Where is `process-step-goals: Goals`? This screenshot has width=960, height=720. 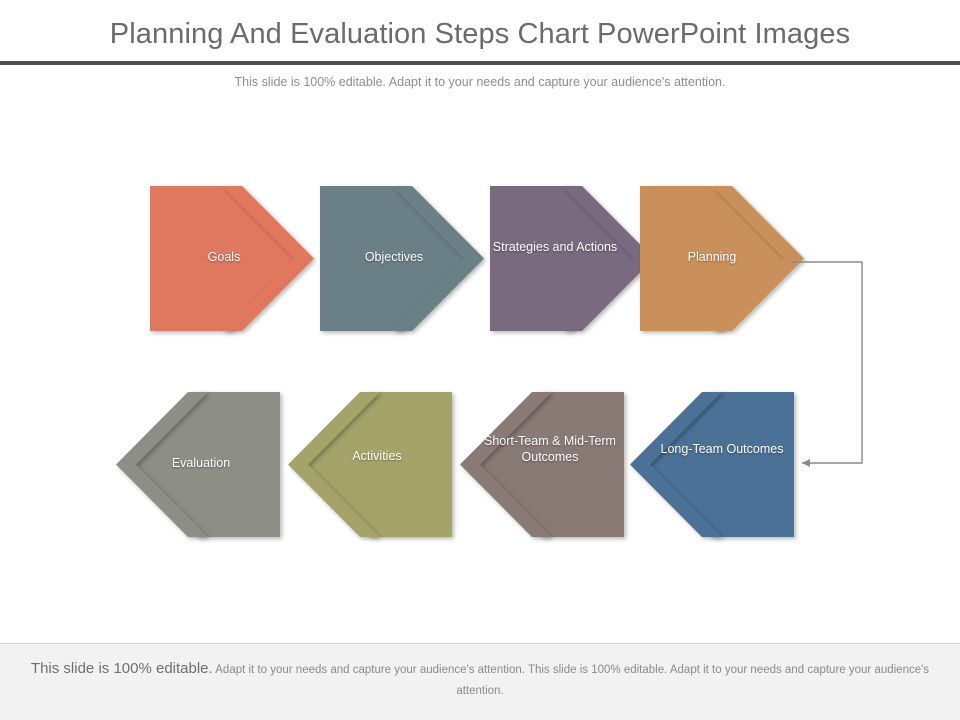 process-step-goals: Goals is located at coordinates (236, 258).